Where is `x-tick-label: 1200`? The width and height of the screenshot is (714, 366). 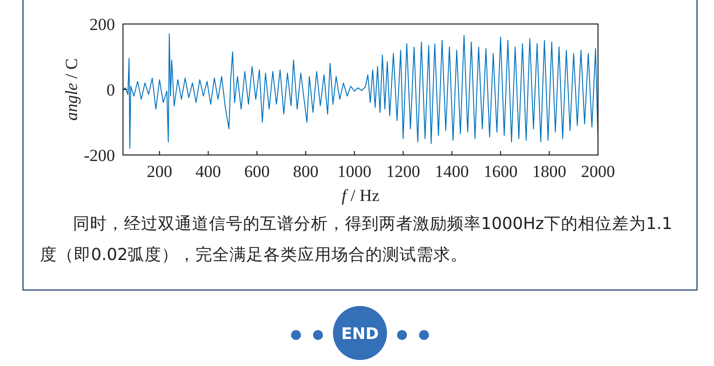
x-tick-label: 1200 is located at coordinates (403, 171).